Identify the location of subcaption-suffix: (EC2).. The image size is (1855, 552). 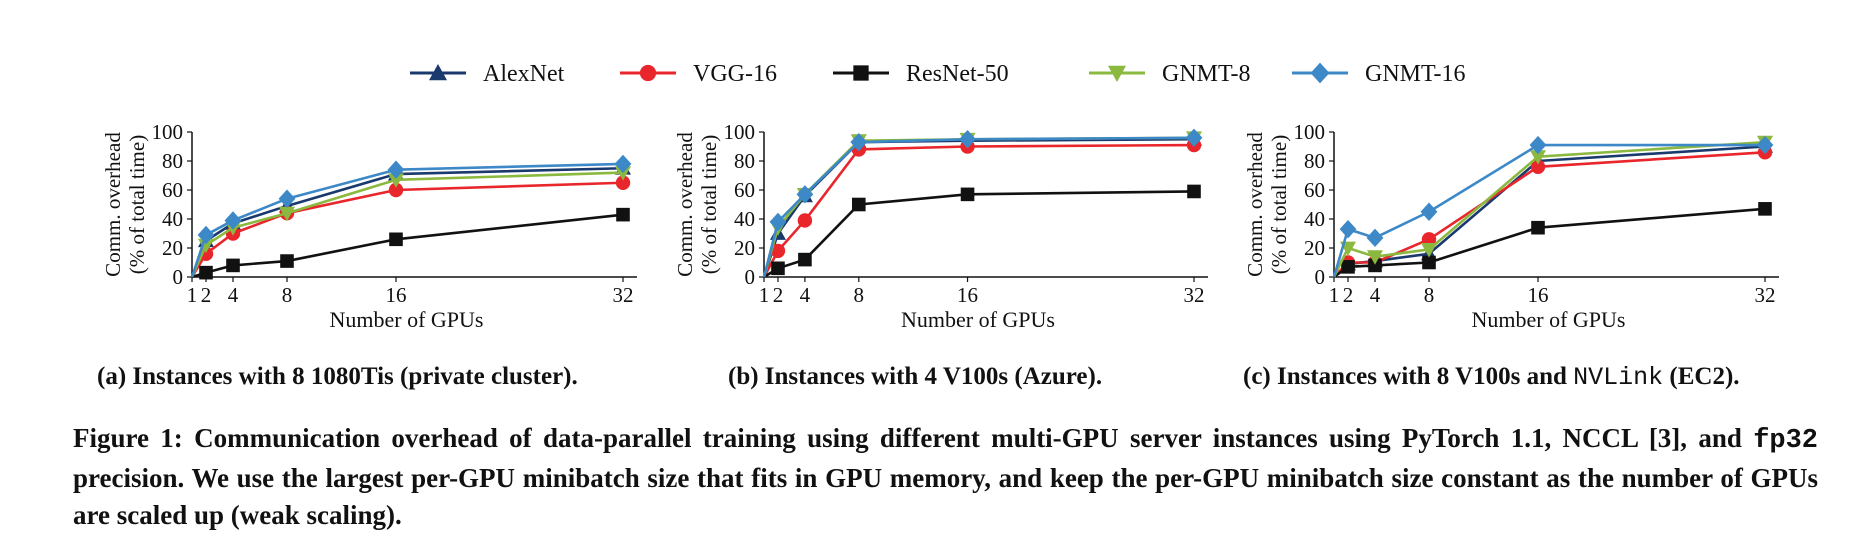
(1701, 376).